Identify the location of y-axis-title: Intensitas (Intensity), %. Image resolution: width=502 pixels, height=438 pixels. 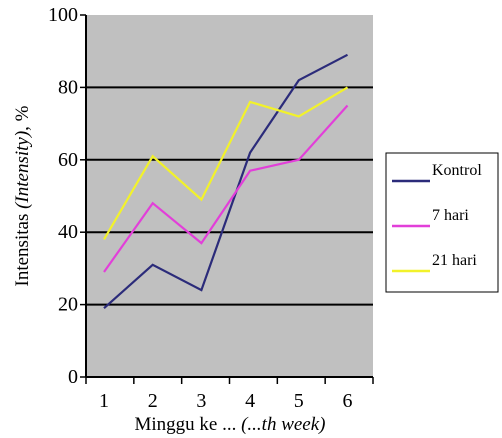
(22, 195).